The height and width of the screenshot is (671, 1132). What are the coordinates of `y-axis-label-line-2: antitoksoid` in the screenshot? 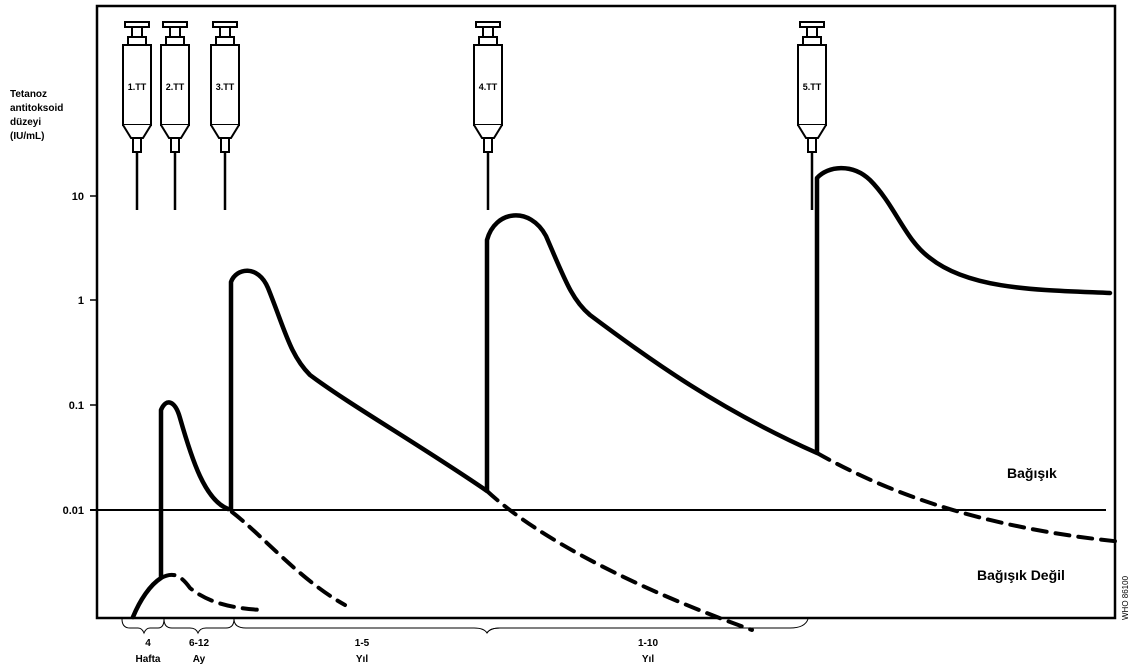 It's located at (36, 108).